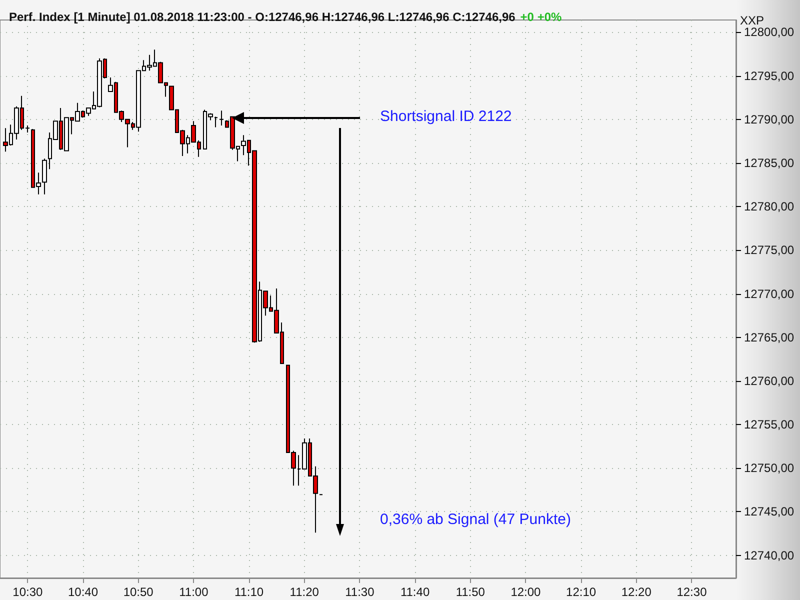  I want to click on annotation: 0,36% ab Signal (47 Punkte), so click(475, 519).